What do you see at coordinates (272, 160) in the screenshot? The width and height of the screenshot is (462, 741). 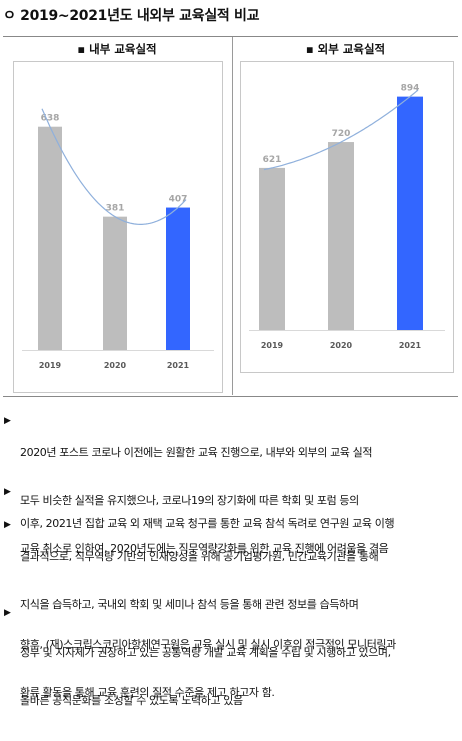 I see `data-label: 621` at bounding box center [272, 160].